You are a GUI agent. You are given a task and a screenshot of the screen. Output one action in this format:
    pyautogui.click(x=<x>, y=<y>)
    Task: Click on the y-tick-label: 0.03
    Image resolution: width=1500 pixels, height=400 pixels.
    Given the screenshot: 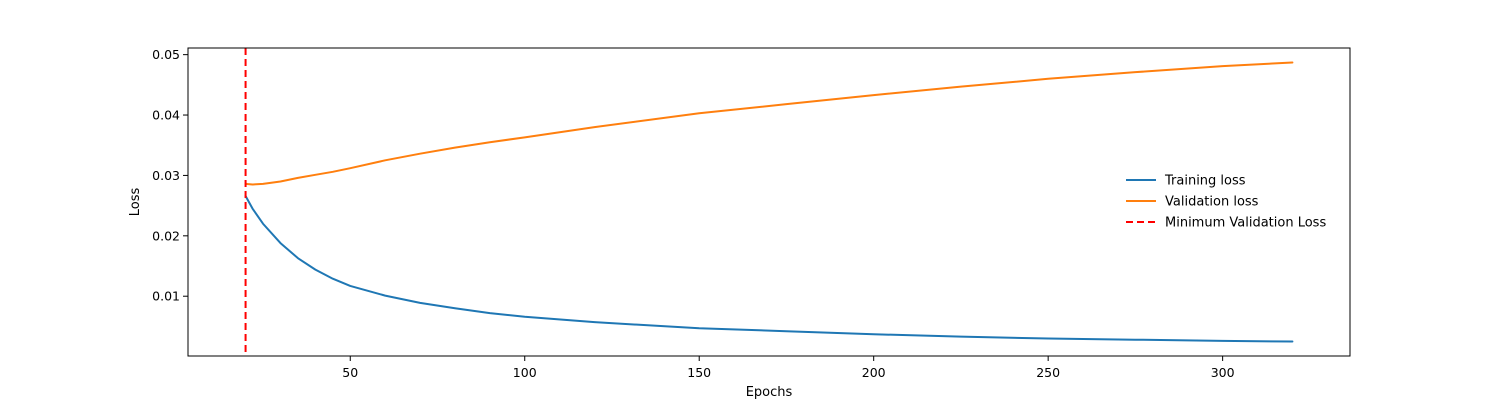 What is the action you would take?
    pyautogui.click(x=166, y=175)
    